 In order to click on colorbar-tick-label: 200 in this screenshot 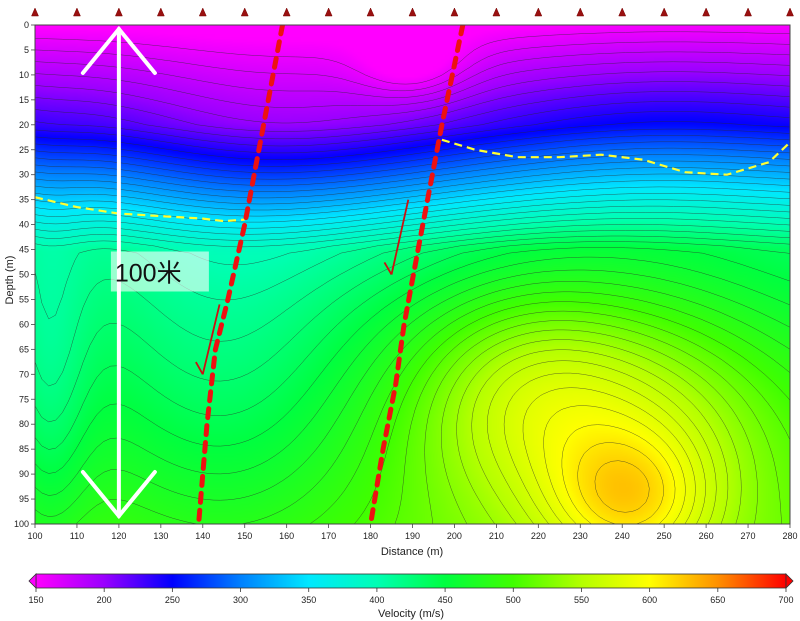, I will do `click(104, 600)`.